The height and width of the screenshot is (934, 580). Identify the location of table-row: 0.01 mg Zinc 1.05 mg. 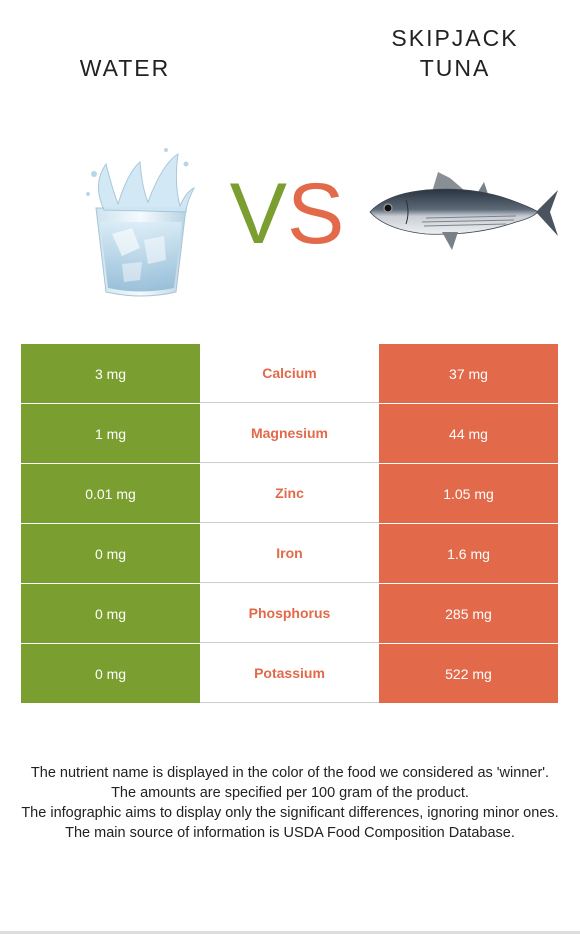
(289, 493).